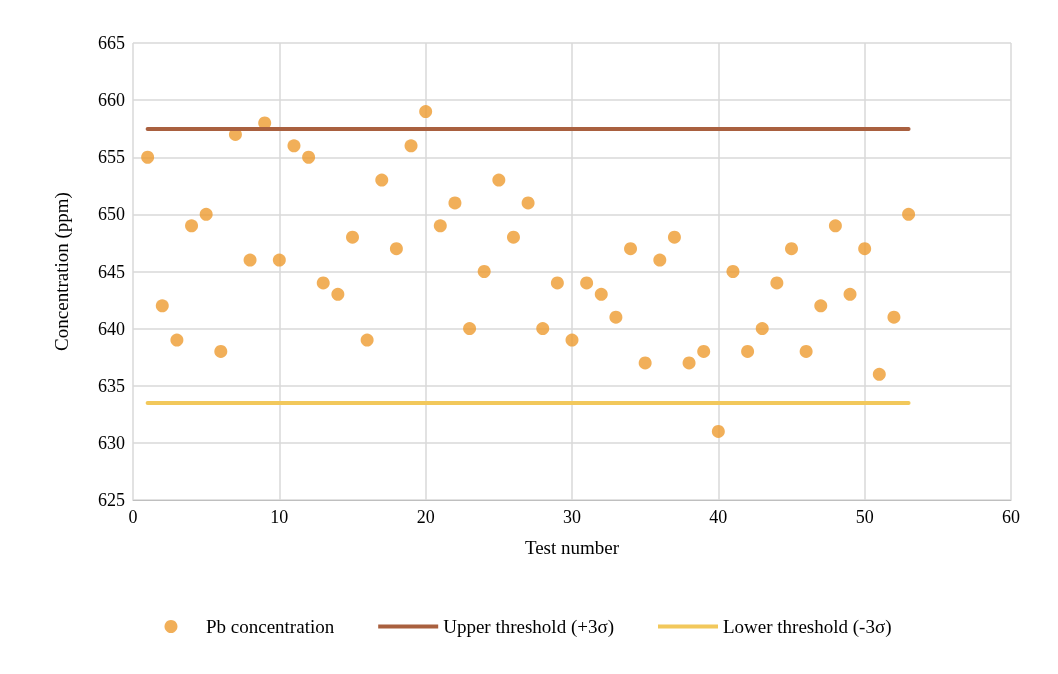  What do you see at coordinates (528, 627) in the screenshot?
I see `legend-label: Upper threshold (+3σ)` at bounding box center [528, 627].